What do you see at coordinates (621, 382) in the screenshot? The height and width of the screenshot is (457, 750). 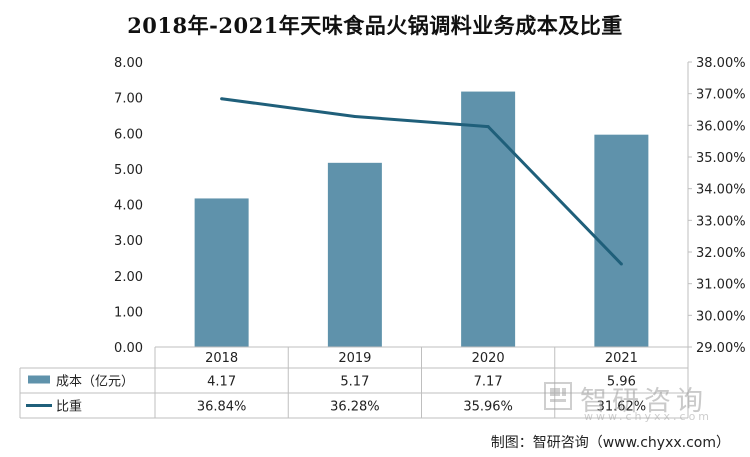 I see `table-cell-bar-value: 5.96` at bounding box center [621, 382].